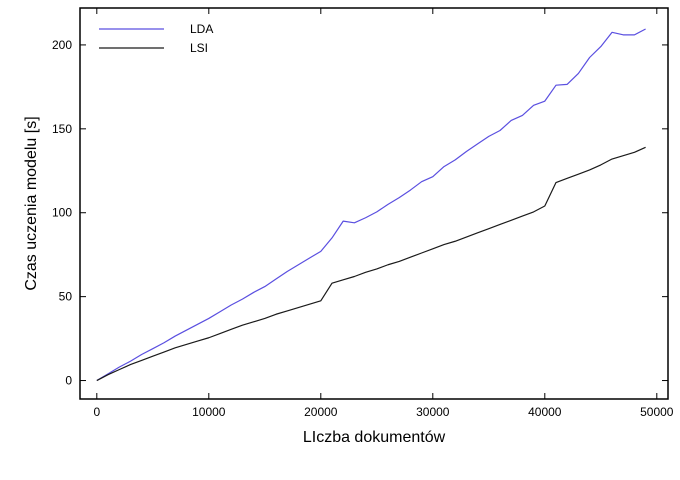  Describe the element at coordinates (66, 297) in the screenshot. I see `y-tick-label: 50` at that location.